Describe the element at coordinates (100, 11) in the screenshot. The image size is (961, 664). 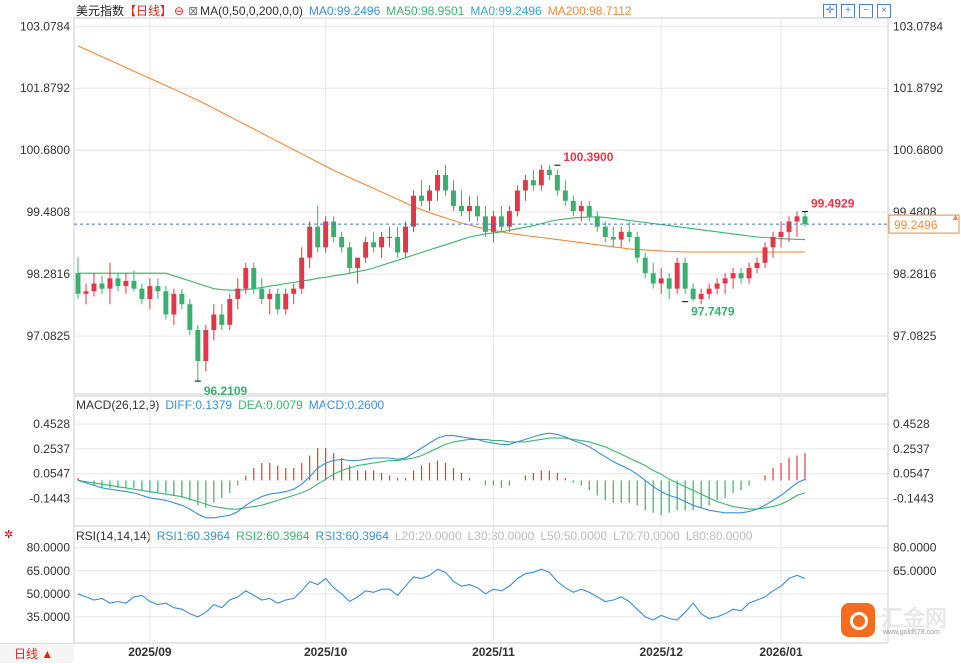
I see `instrument-title: 美元指数` at that location.